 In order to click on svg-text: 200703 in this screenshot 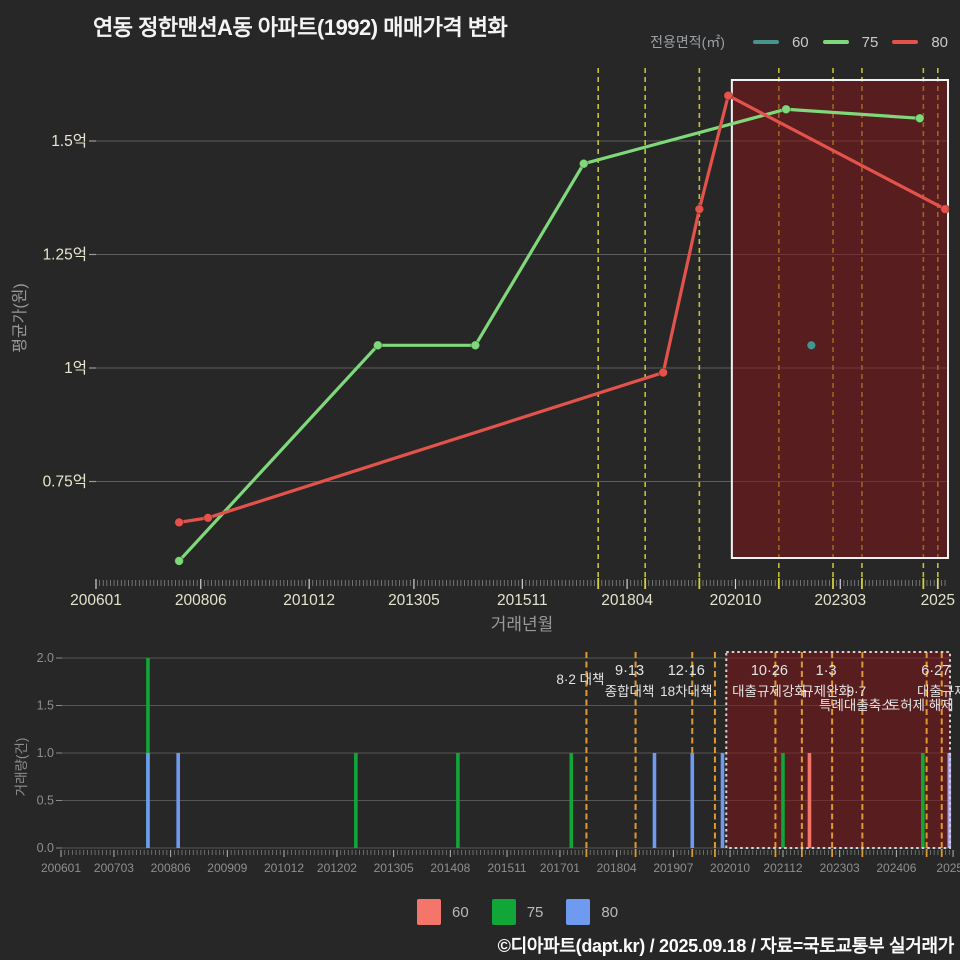, I will do `click(114, 868)`.